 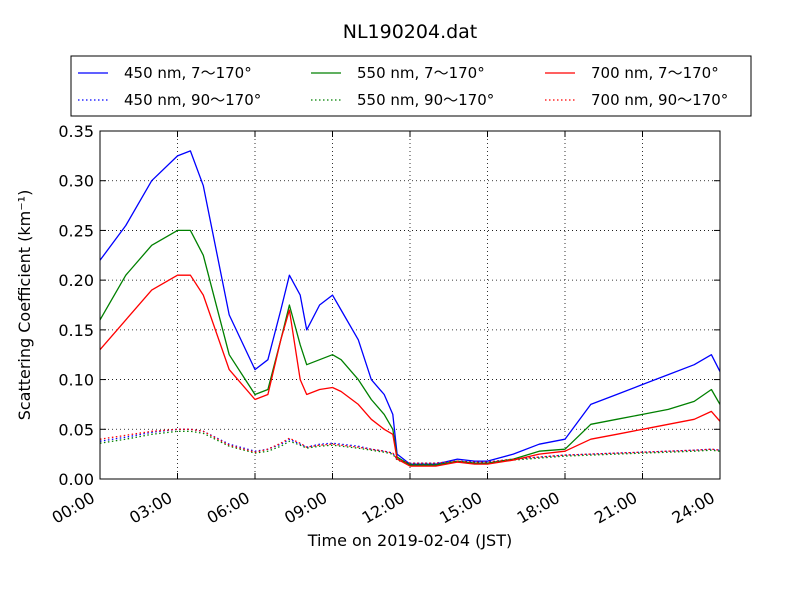 What do you see at coordinates (659, 100) in the screenshot?
I see `legend-label: 700 nm, 90～170°` at bounding box center [659, 100].